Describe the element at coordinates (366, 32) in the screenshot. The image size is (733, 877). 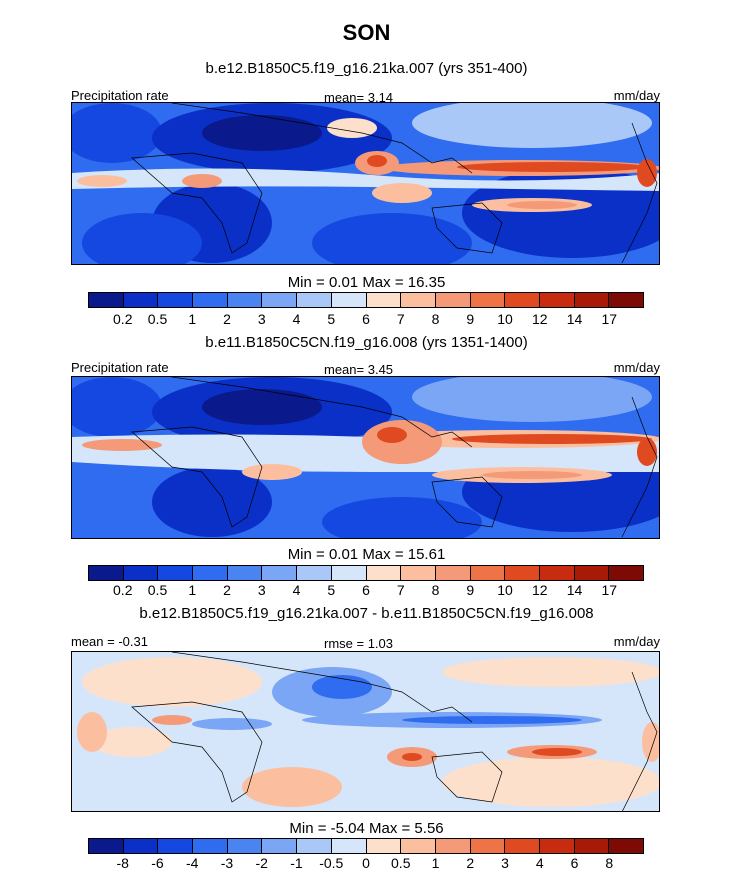
I see `figure-title: SON` at that location.